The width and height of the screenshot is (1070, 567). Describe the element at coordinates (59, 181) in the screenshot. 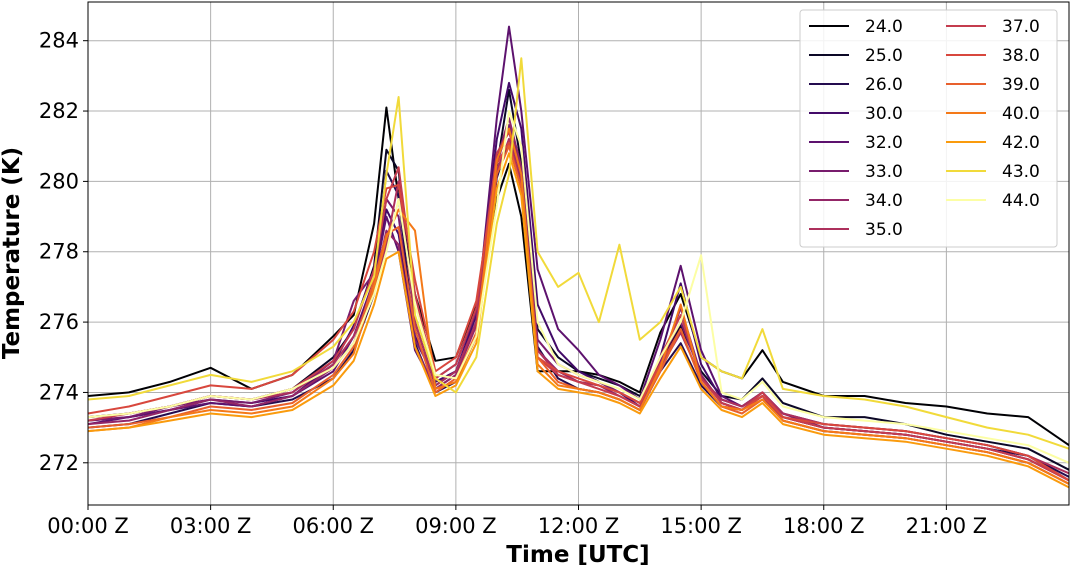

I see `y-tick-label: 280` at that location.